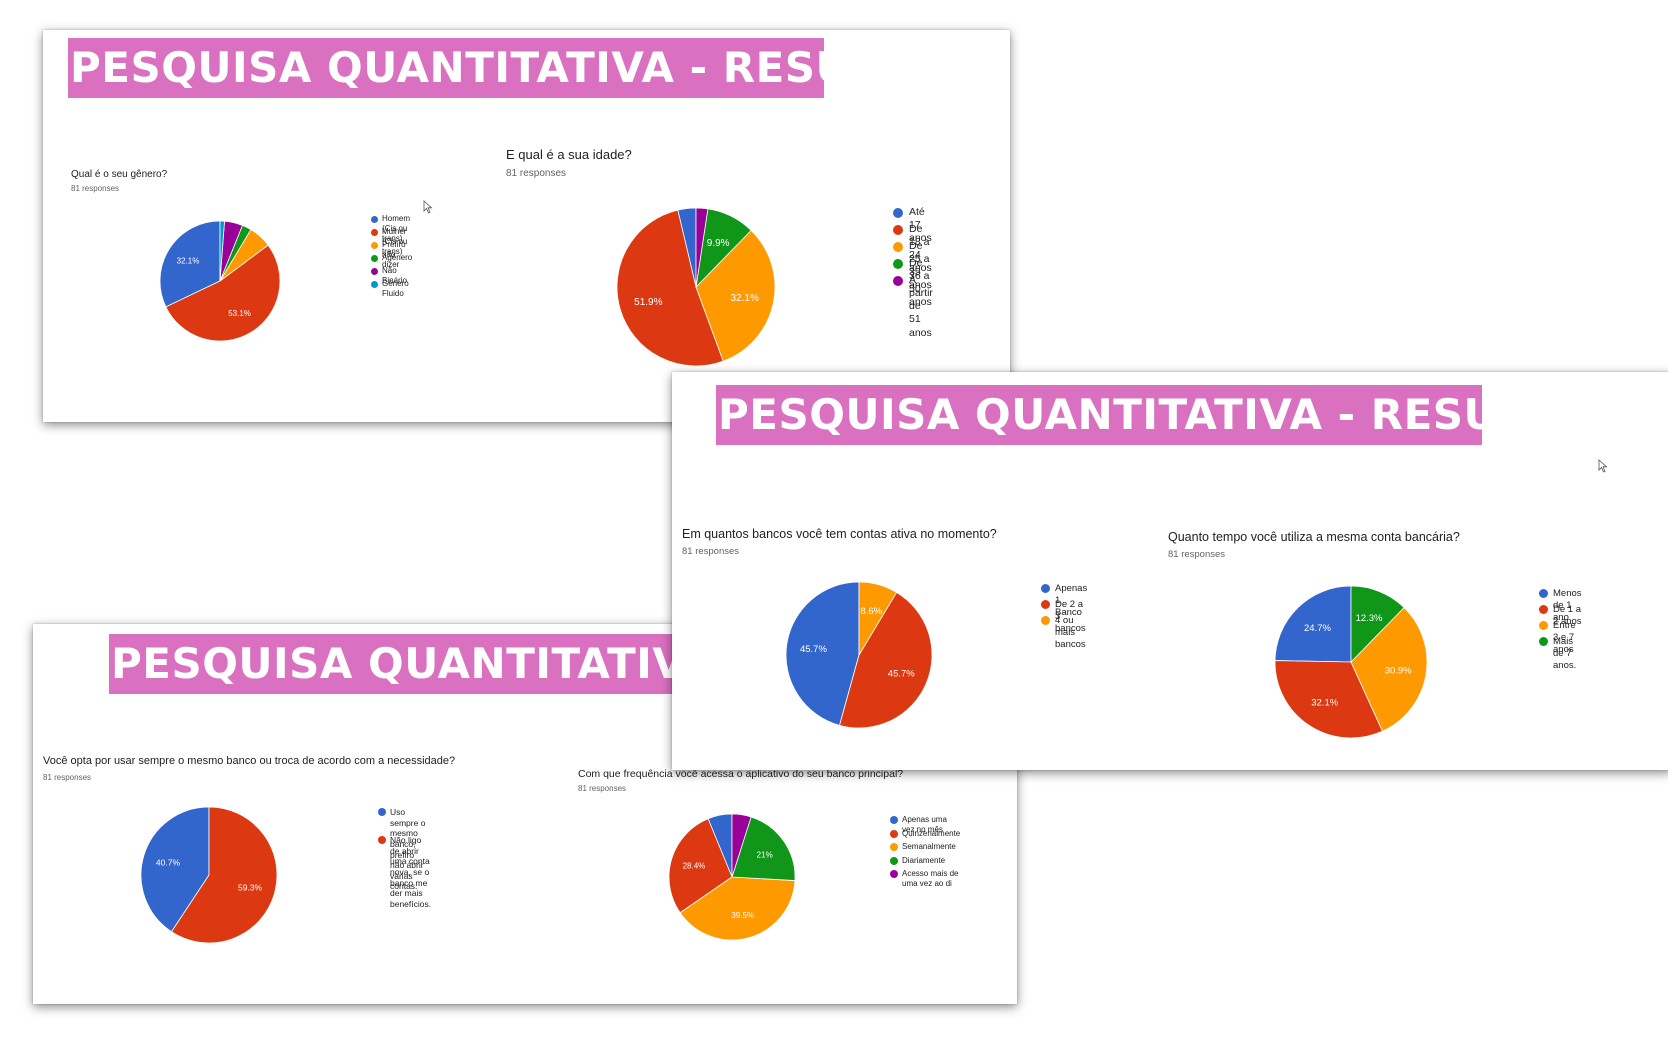  What do you see at coordinates (223, 293) in the screenshot?
I see `pie-slice-mulher-cis-ou-trans` at bounding box center [223, 293].